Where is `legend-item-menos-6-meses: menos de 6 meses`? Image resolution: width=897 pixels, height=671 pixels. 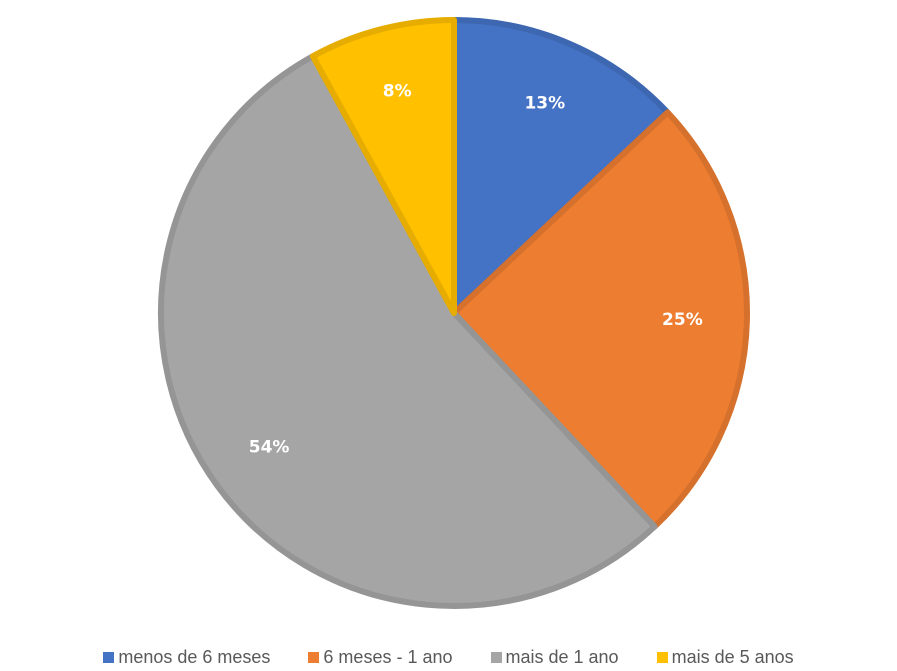 legend-item-menos-6-meses: menos de 6 meses is located at coordinates (186, 657).